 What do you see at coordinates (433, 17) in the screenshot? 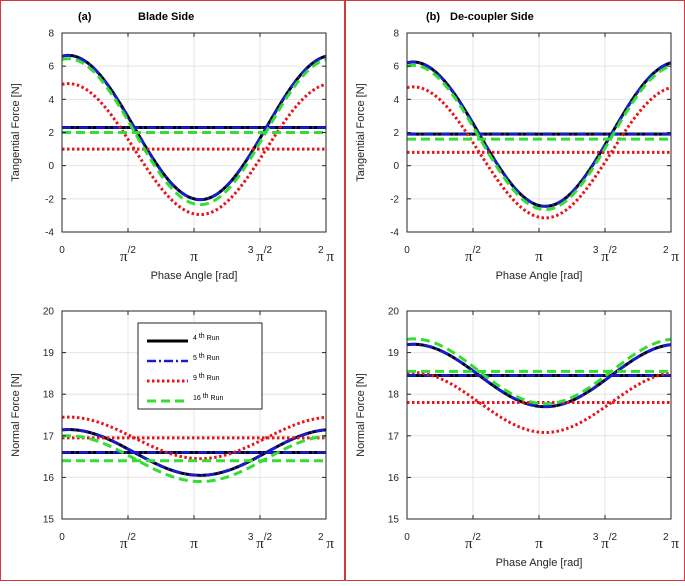
I see `panel-label-b: (b)` at bounding box center [433, 17].